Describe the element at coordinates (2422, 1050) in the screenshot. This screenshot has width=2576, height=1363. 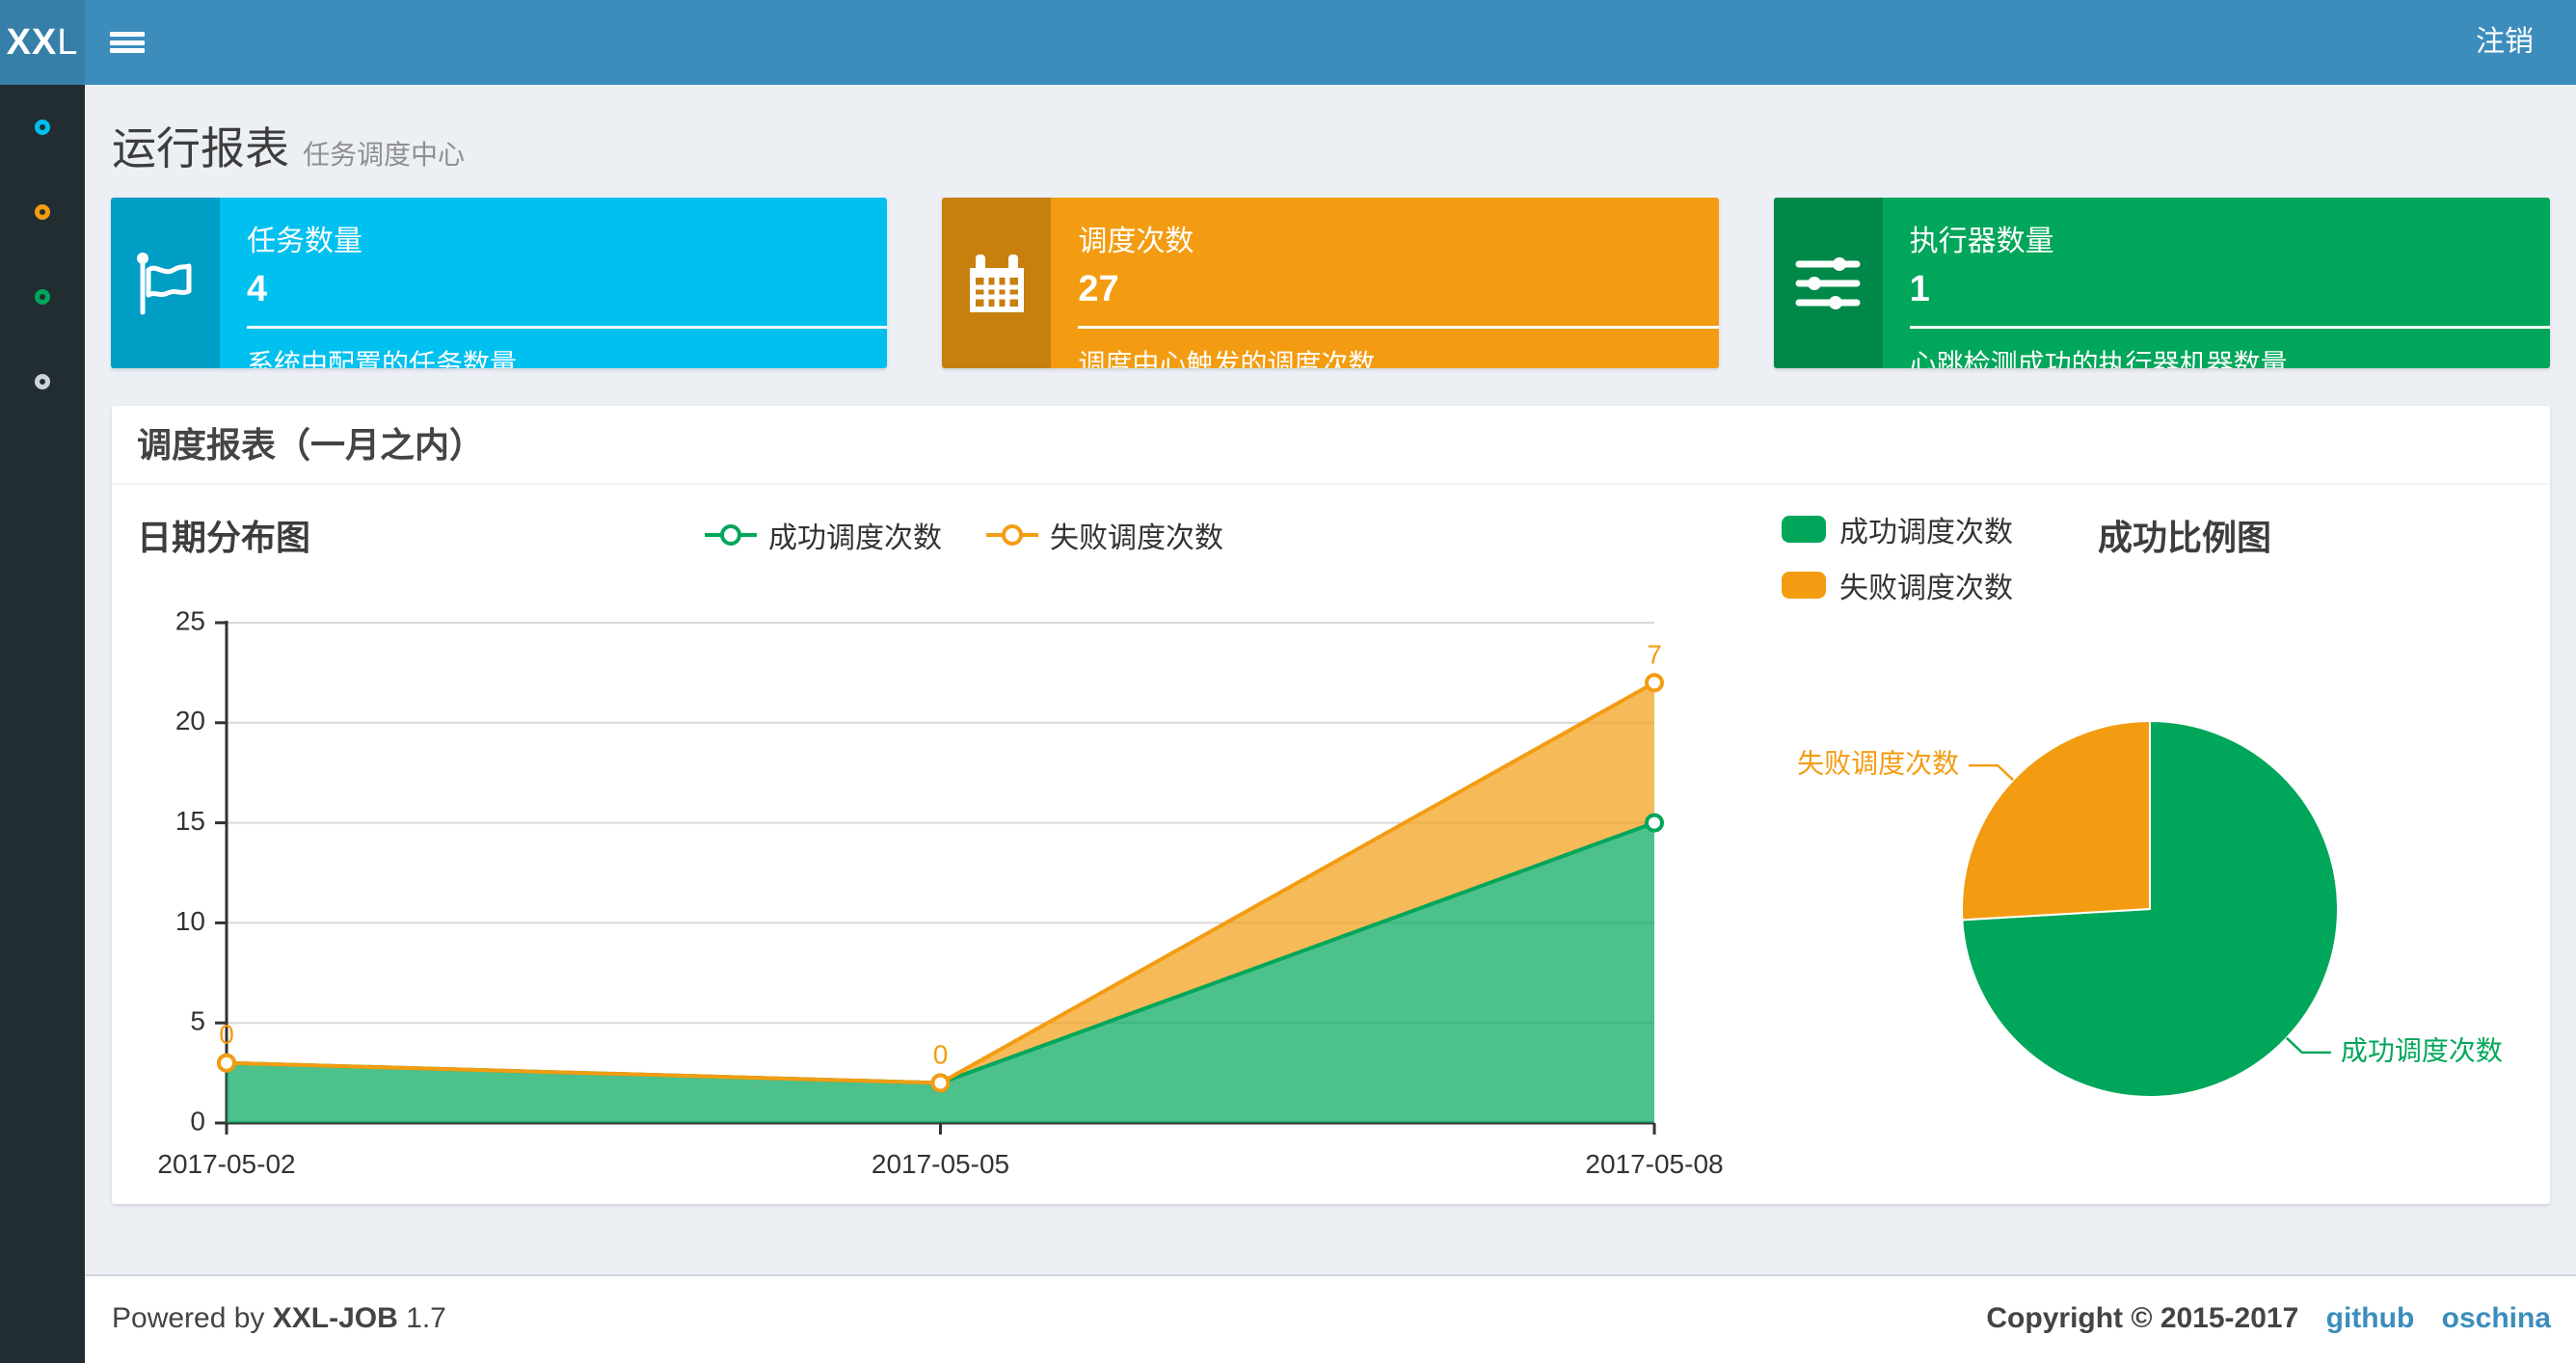
I see `svg-text: 成功调度次数` at that location.